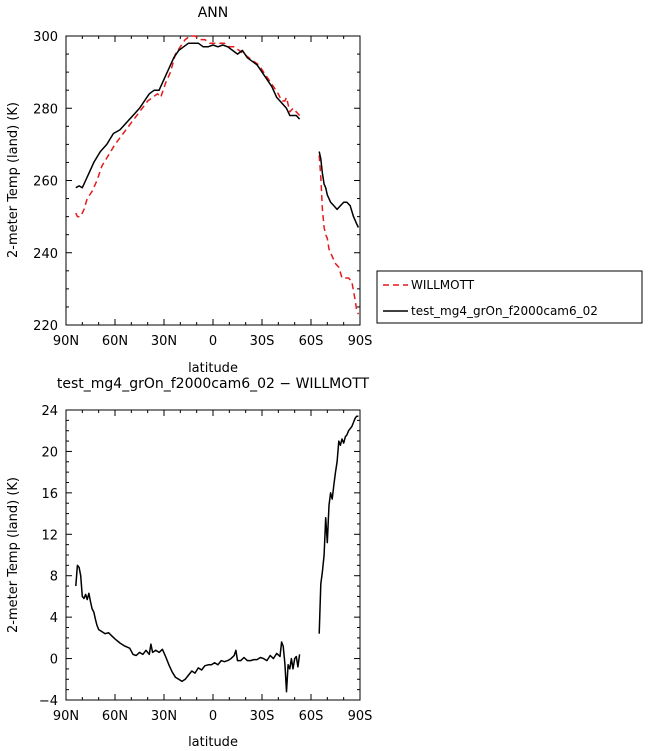 This screenshot has width=648, height=751. I want to click on top-panel-title: ANN, so click(213, 13).